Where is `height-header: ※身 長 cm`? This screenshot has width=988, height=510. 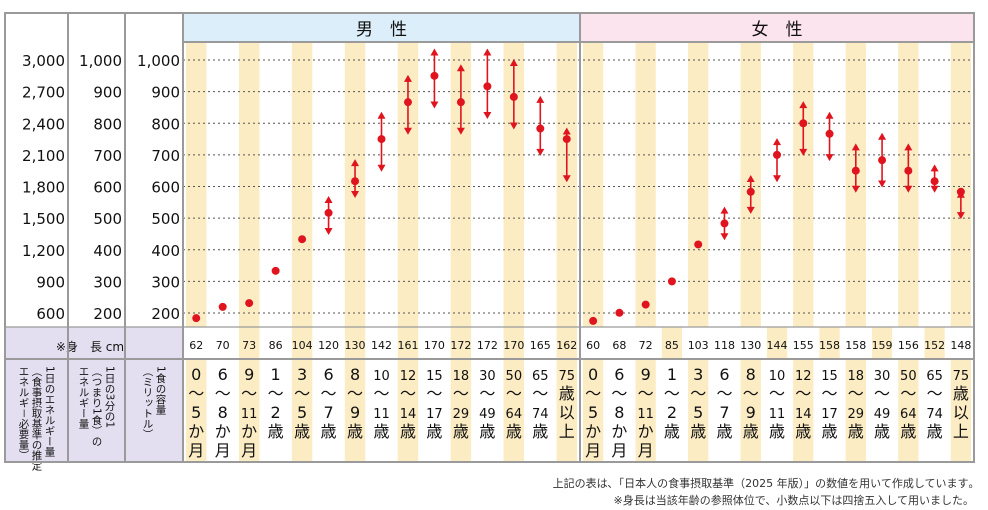
height-header: ※身 長 cm is located at coordinates (90, 346).